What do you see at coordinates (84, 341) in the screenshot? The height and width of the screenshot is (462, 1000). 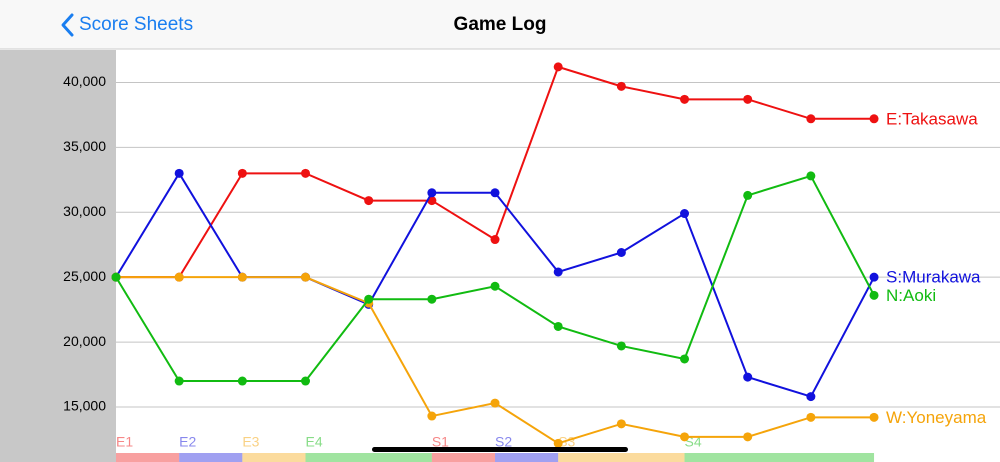 I see `y-tick-label: 20,000` at bounding box center [84, 341].